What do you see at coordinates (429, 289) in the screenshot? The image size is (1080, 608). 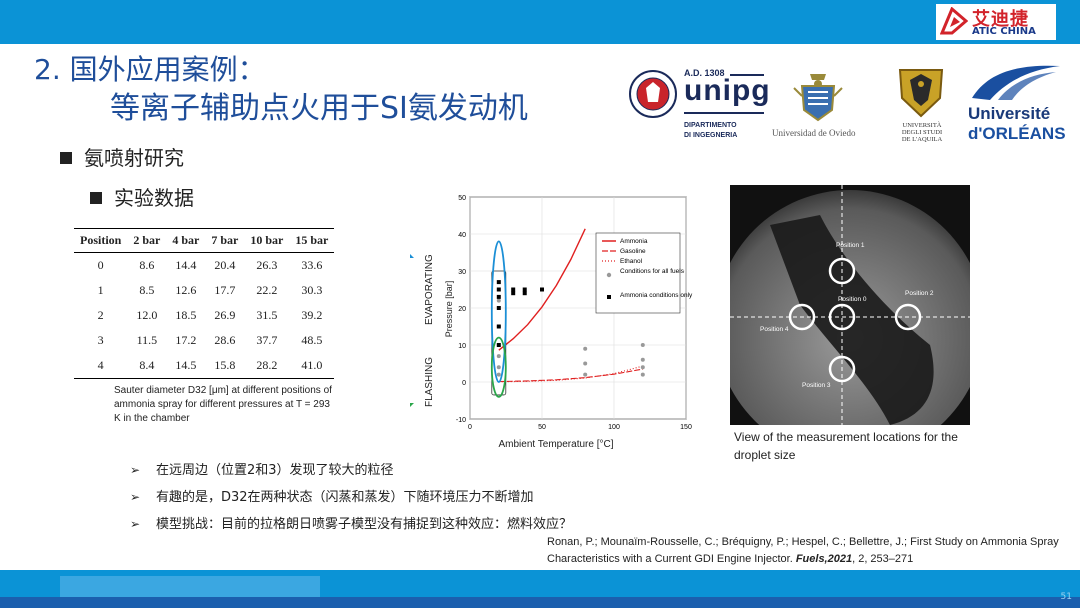 I see `evaporating-label: EVAPORATING` at bounding box center [429, 289].